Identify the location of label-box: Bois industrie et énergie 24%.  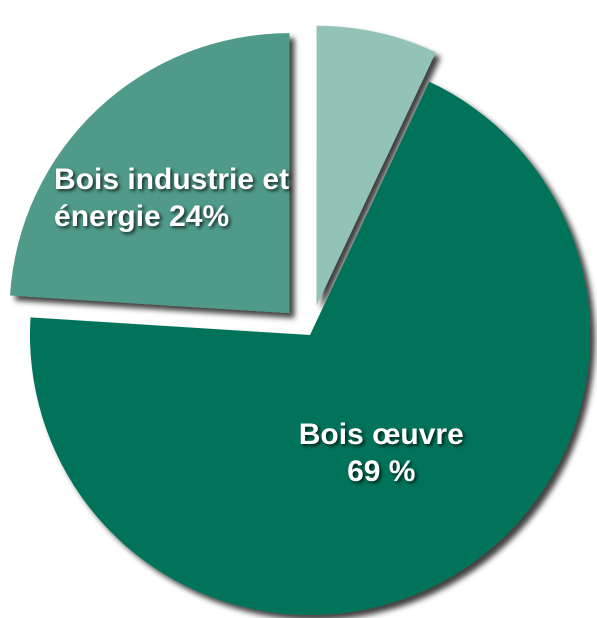
(184, 198).